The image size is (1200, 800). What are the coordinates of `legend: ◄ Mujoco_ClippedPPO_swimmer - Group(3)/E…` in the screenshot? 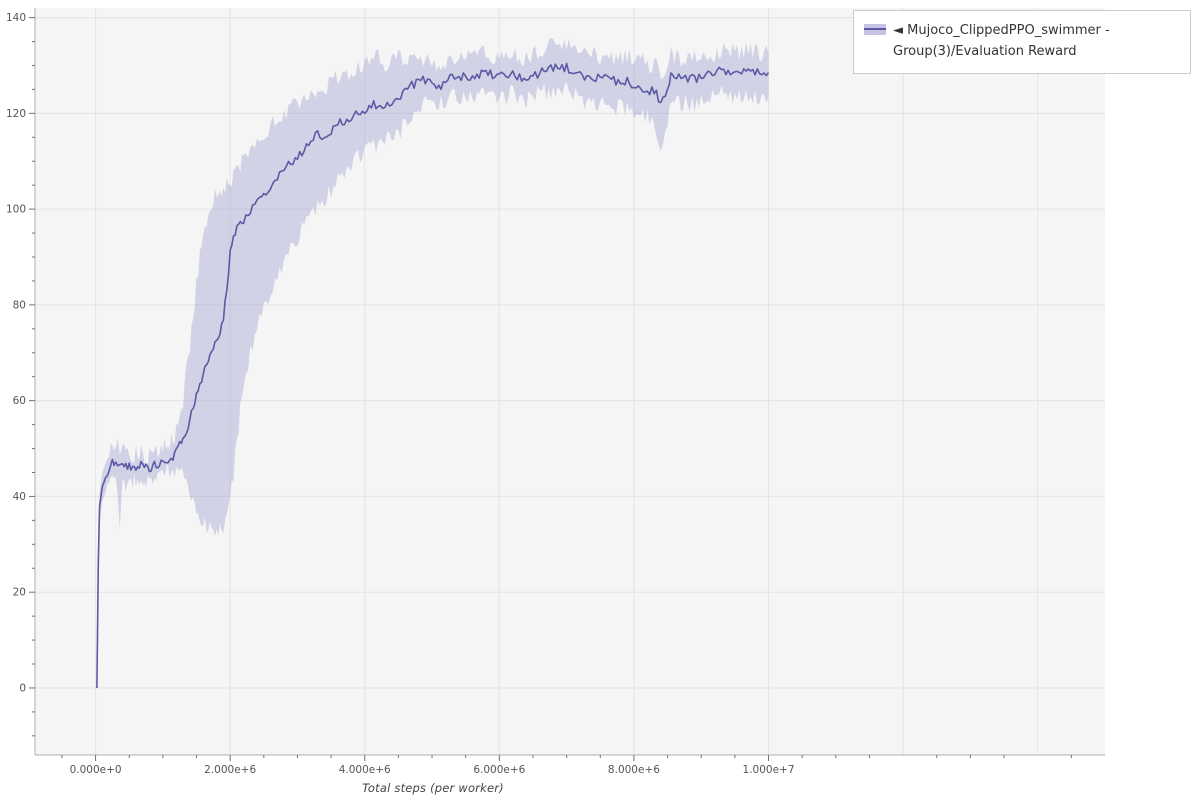 It's located at (1022, 42).